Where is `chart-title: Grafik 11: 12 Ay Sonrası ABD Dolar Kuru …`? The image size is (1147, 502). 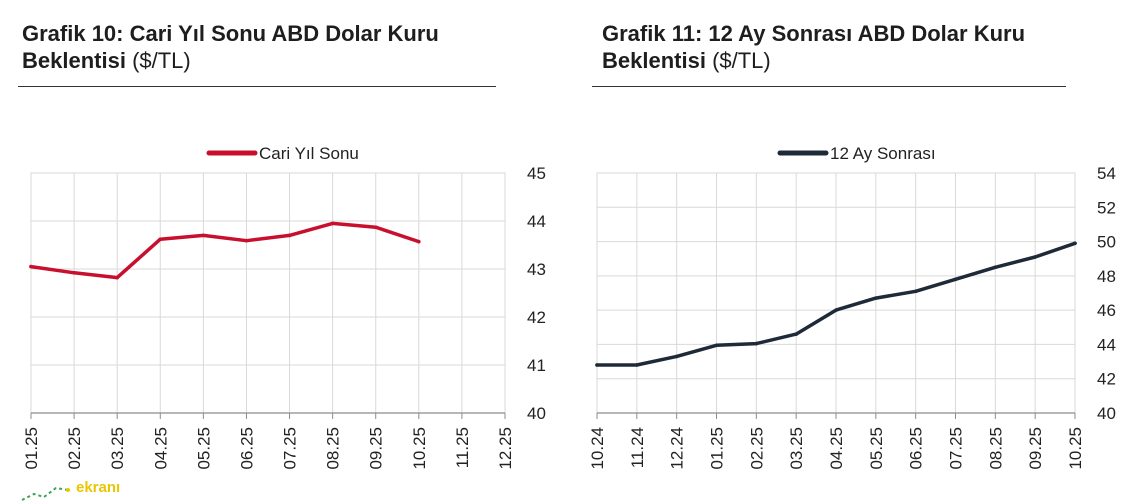
chart-title: Grafik 11: 12 Ay Sonrası ABD Dolar Kuru … is located at coordinates (813, 47).